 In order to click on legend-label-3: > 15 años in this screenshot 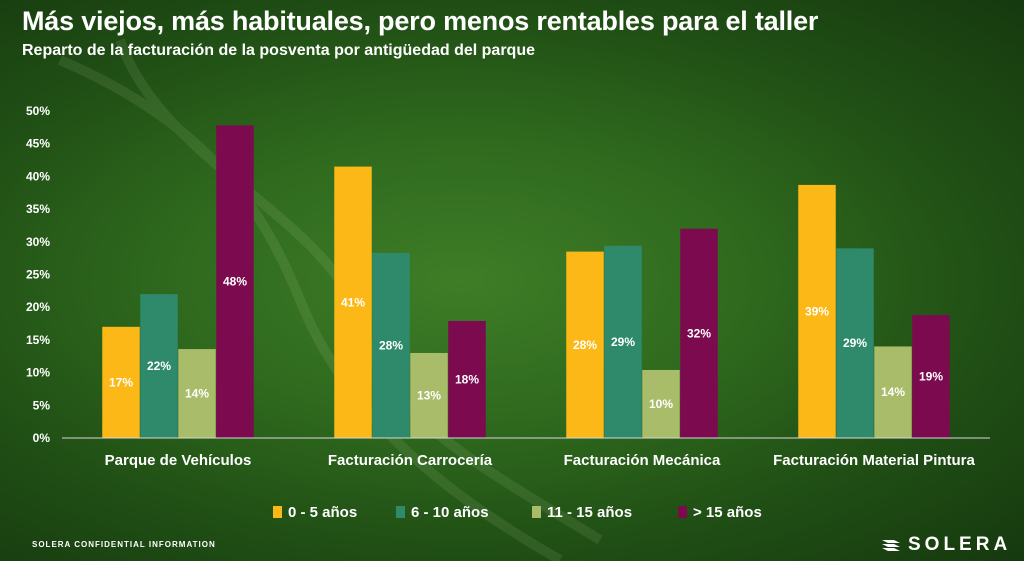, I will do `click(727, 512)`.